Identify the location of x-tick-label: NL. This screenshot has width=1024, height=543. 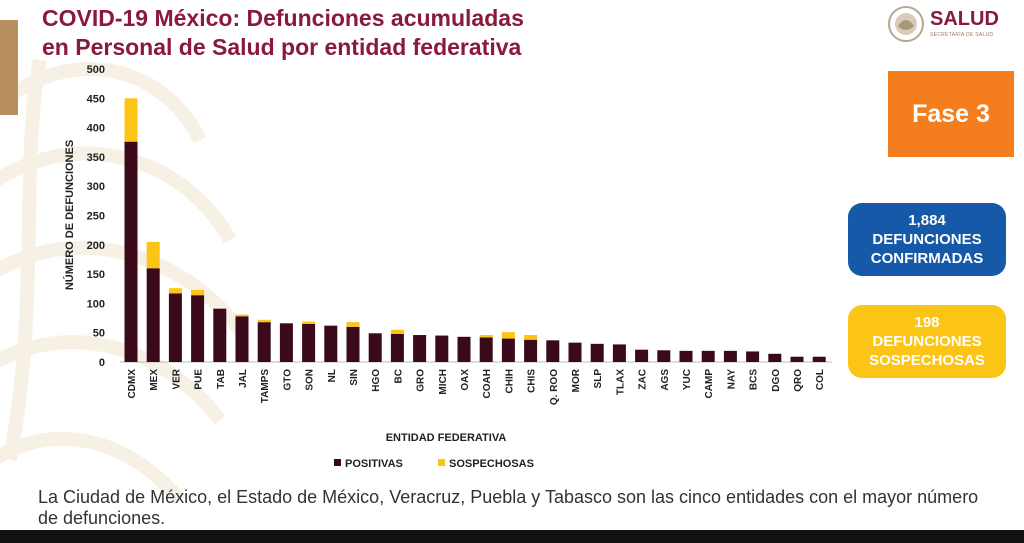
(332, 375).